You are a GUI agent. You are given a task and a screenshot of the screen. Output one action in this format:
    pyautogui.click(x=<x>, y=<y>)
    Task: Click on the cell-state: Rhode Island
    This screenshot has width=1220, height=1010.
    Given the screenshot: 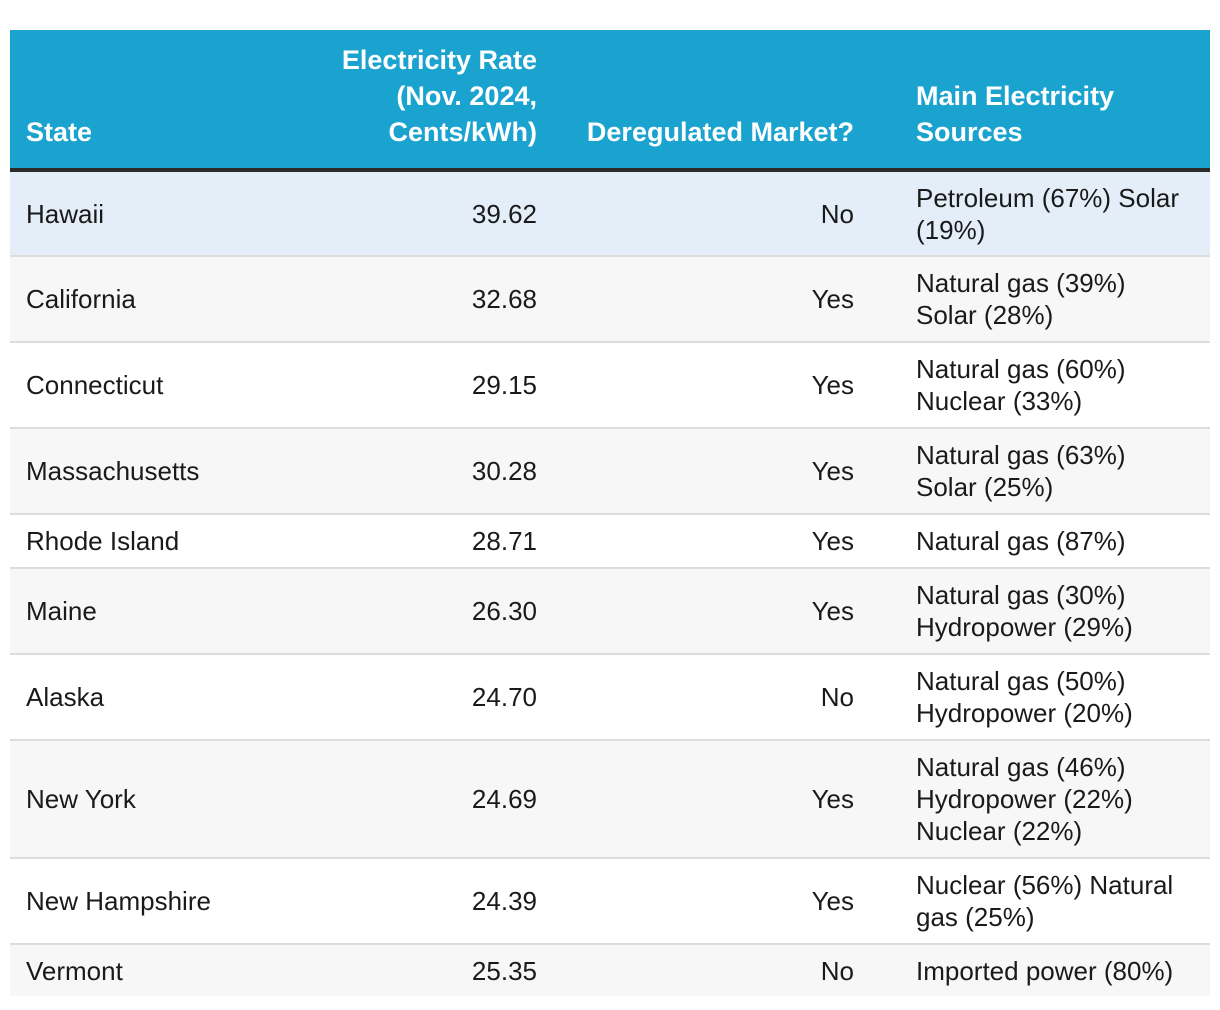 What is the action you would take?
    pyautogui.click(x=155, y=541)
    